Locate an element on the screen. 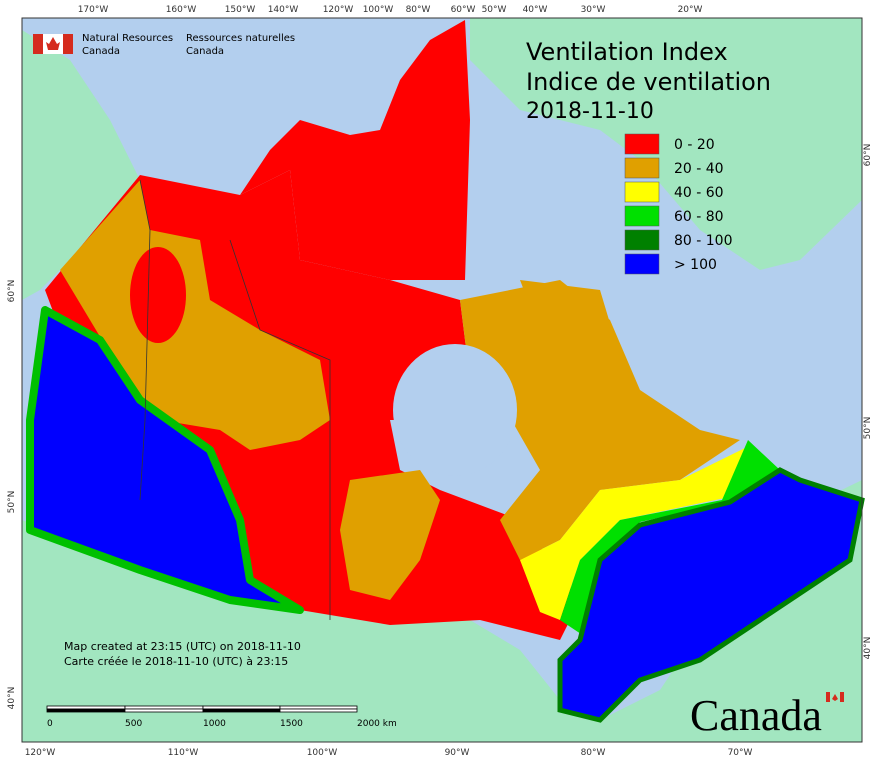  alaska is located at coordinates (81, 165).